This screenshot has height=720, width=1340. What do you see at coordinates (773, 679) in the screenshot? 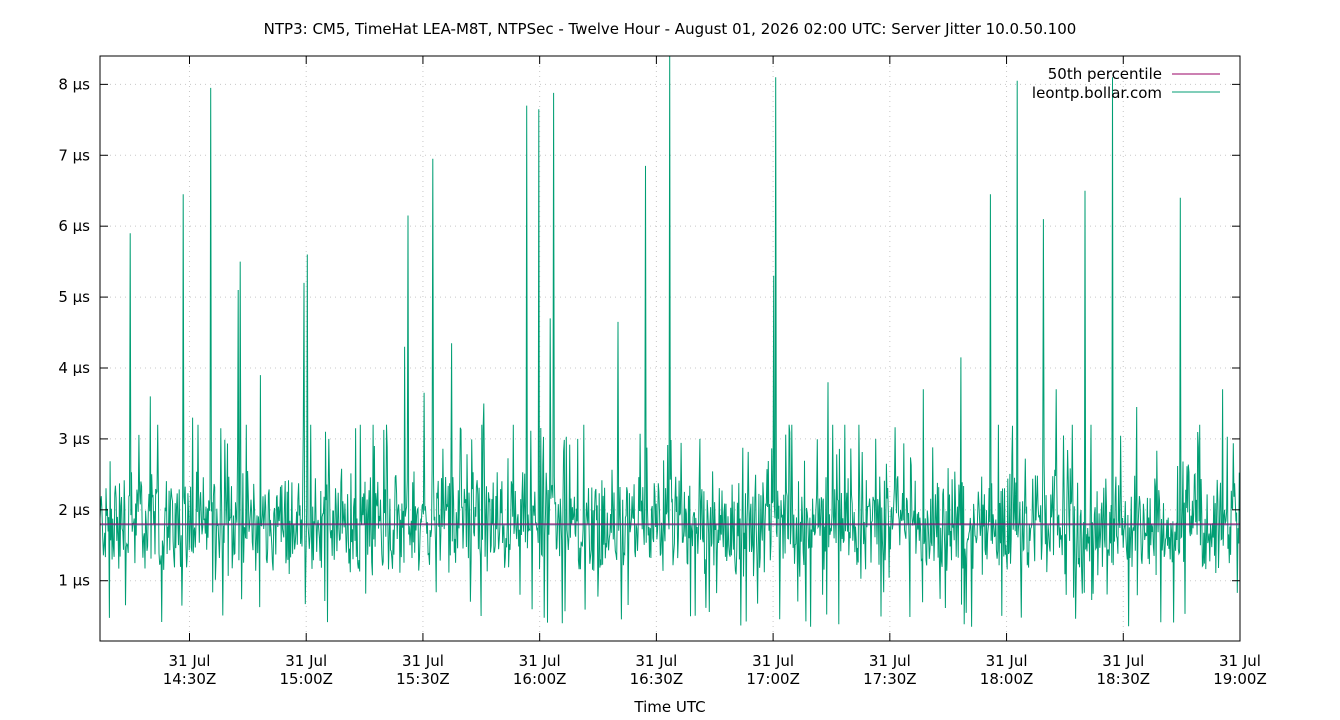
I see `x-tick-time-label: 17:00Z` at bounding box center [773, 679].